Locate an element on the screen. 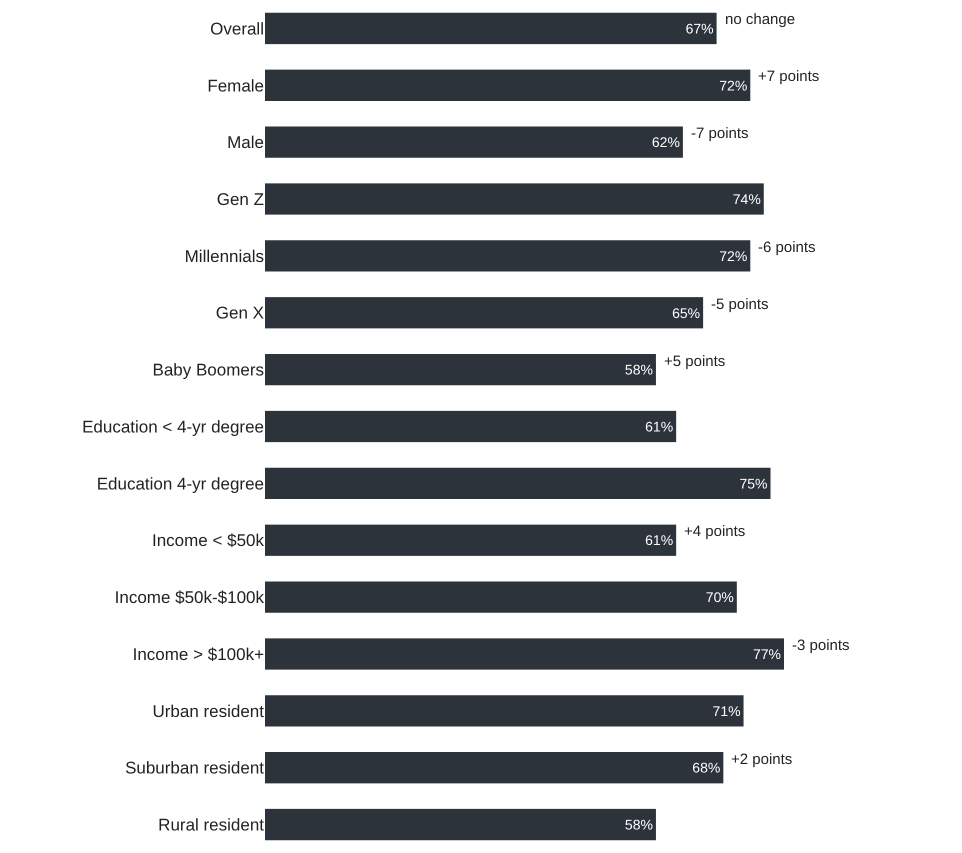 This screenshot has height=853, width=962. y-tick-label: Gen Z is located at coordinates (240, 199).